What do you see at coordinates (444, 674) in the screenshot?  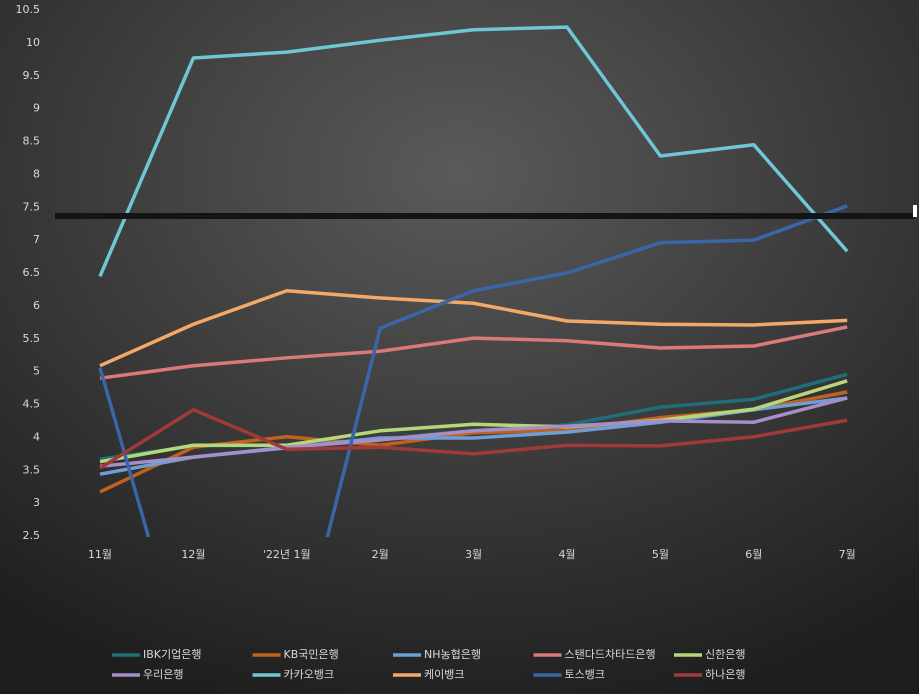 I see `legend-label: 케이뱅크` at bounding box center [444, 674].